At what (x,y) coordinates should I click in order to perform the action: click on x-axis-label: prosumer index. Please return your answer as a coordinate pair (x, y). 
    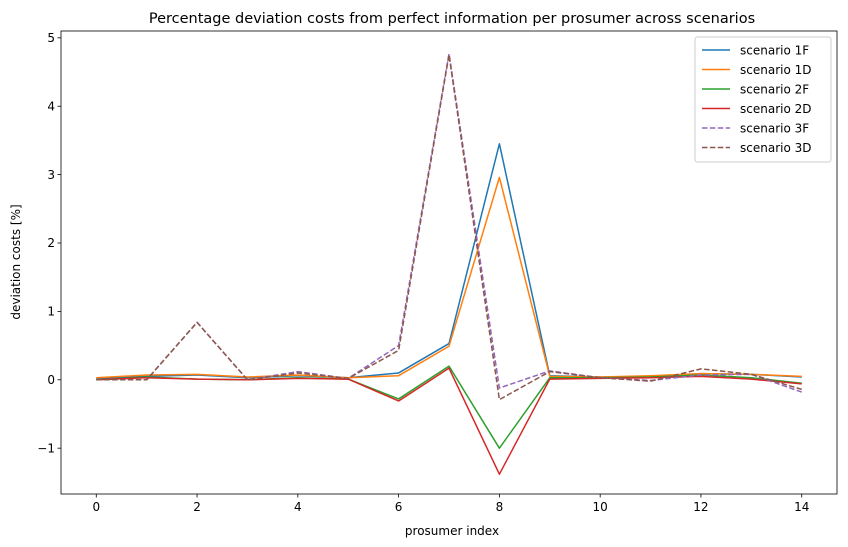
    Looking at the image, I should click on (452, 531).